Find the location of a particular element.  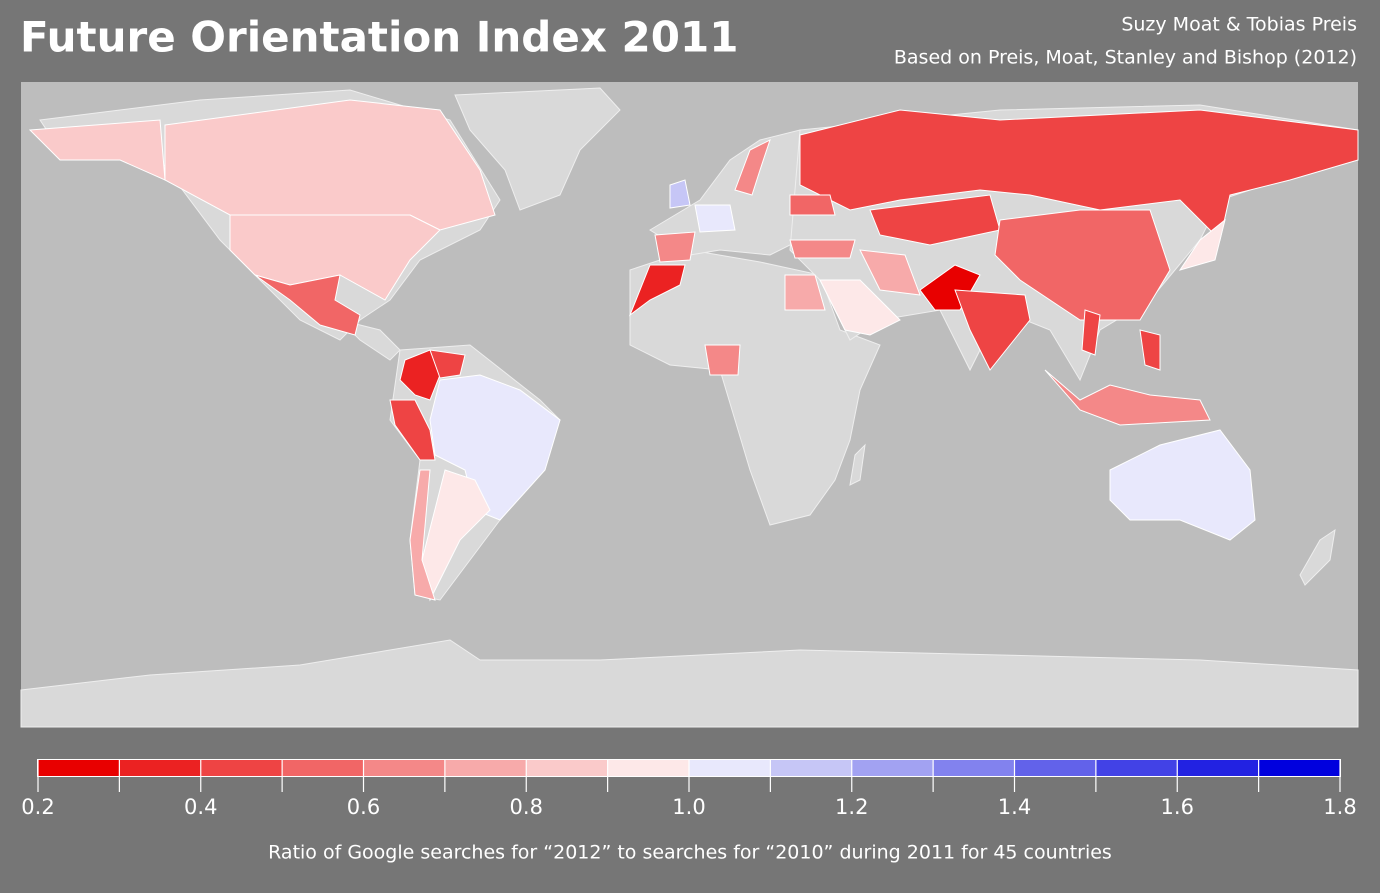

antarctica is located at coordinates (689, 683).